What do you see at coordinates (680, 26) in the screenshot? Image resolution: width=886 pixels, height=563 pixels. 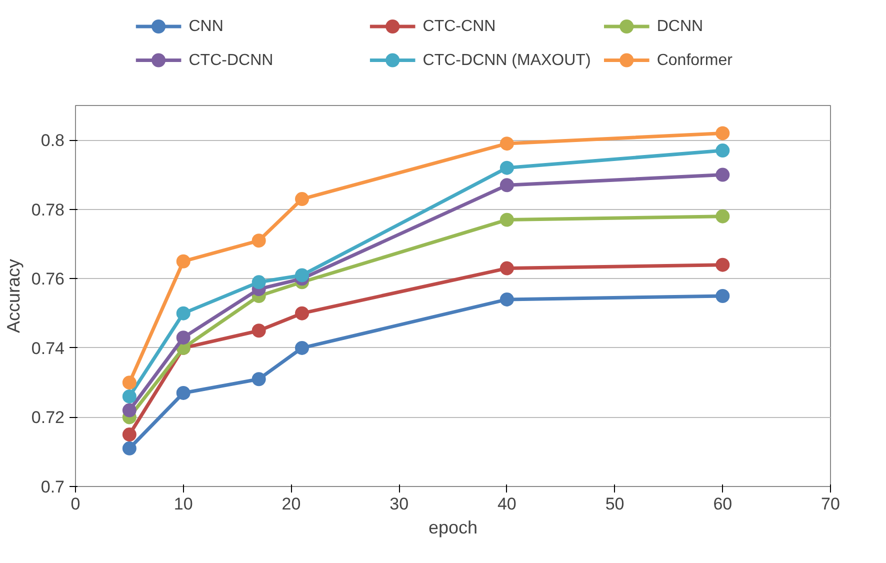 I see `legend-label: DCNN` at bounding box center [680, 26].